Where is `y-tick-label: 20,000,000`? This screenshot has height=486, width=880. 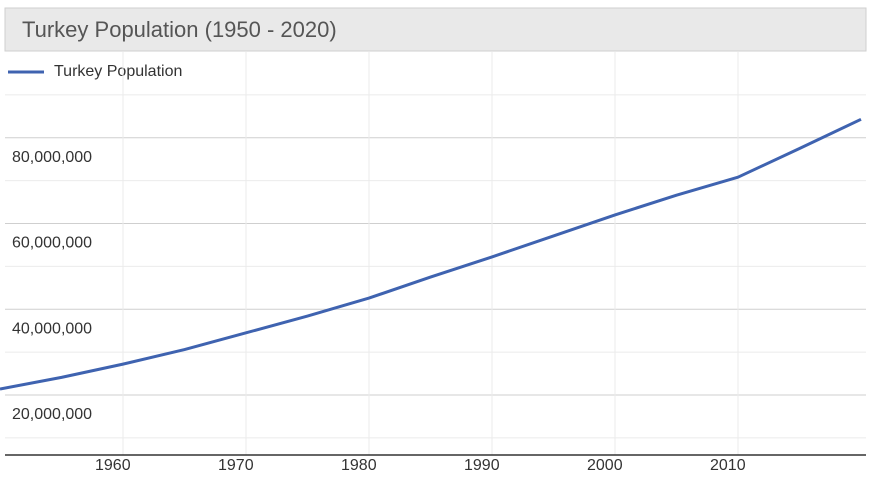 y-tick-label: 20,000,000 is located at coordinates (52, 414).